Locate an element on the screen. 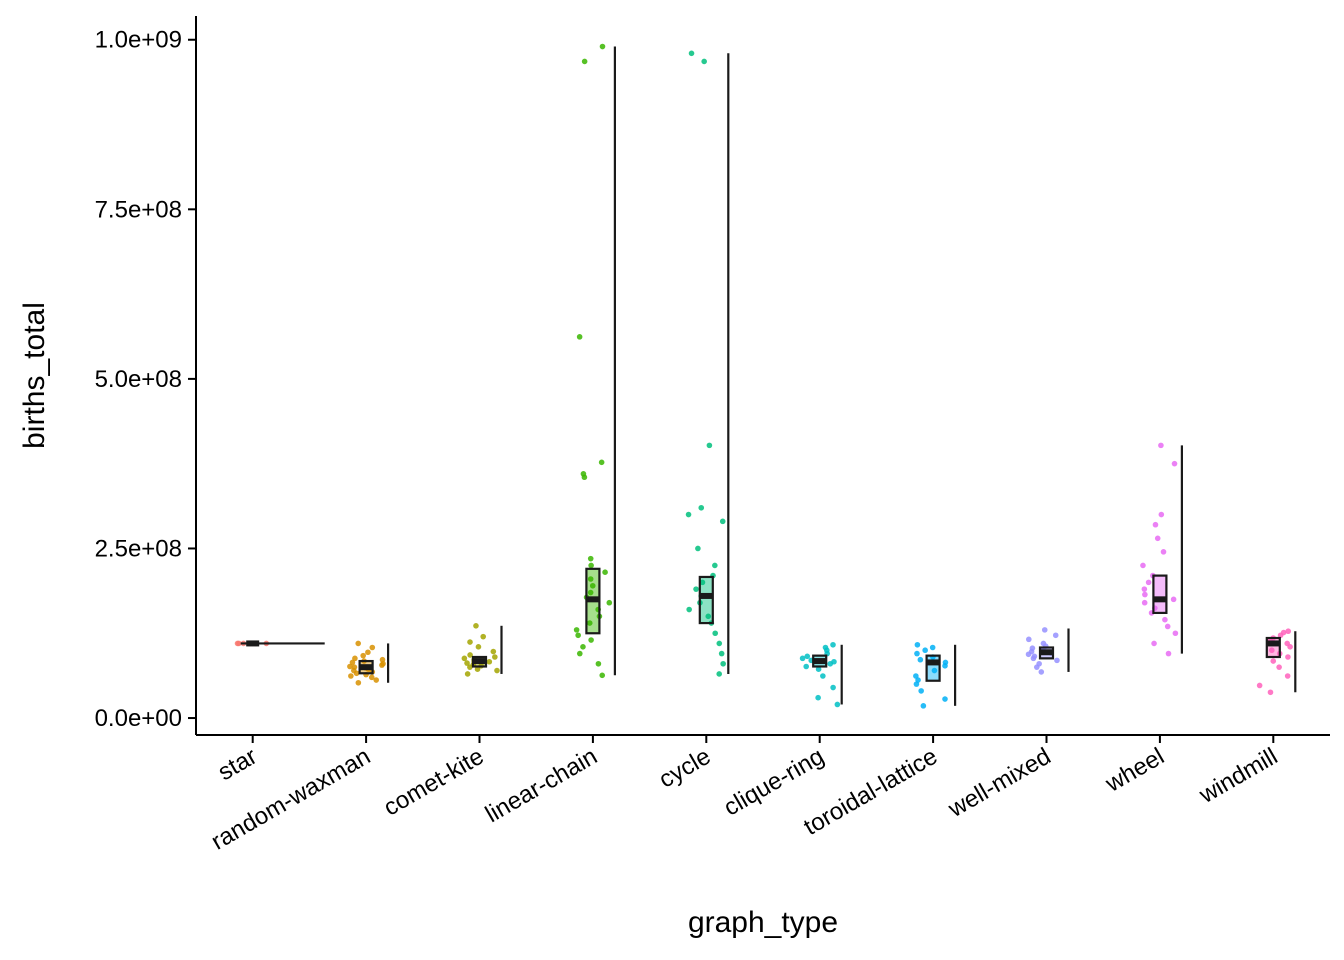 The width and height of the screenshot is (1344, 960). series-clique-ring is located at coordinates (821, 674).